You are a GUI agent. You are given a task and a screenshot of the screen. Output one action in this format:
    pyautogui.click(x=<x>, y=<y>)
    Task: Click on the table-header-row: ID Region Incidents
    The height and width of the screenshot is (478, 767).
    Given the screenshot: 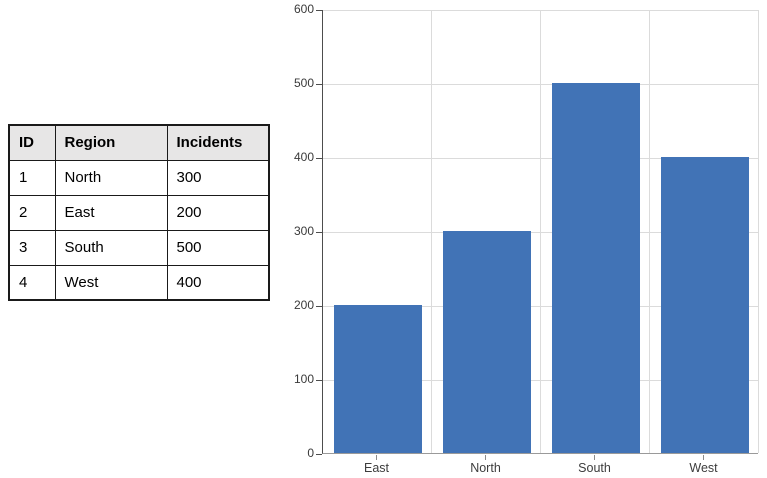 What is the action you would take?
    pyautogui.click(x=139, y=142)
    